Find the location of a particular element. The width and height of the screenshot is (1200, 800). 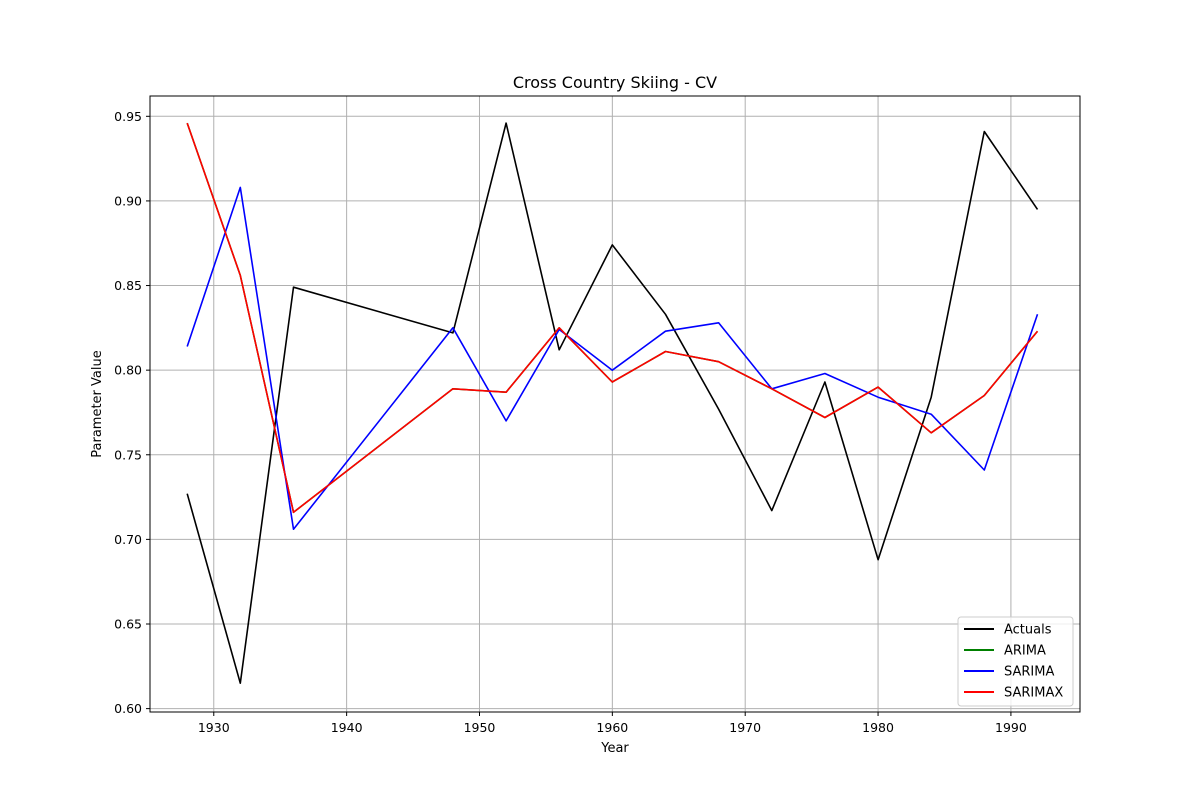

legend-label-actuals: Actuals is located at coordinates (1028, 630).